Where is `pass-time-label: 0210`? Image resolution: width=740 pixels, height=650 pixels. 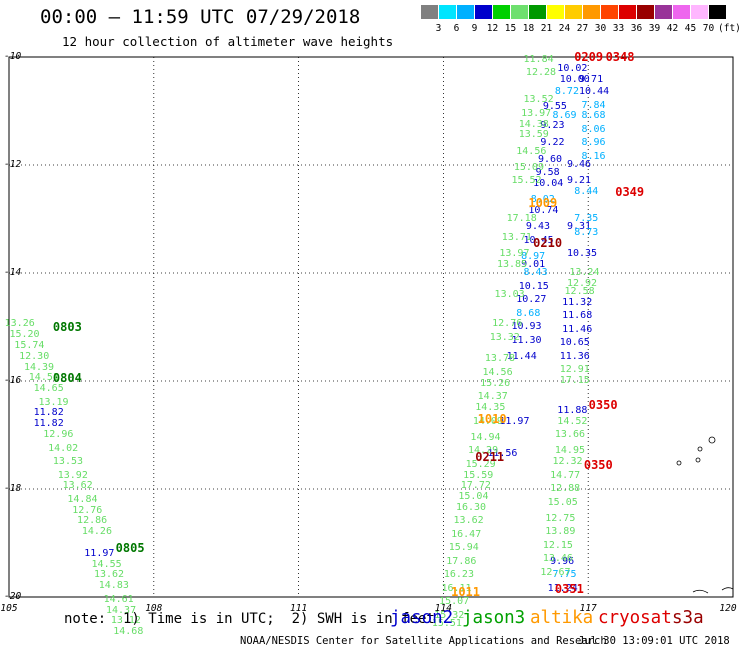 pass-time-label: 0210 is located at coordinates (548, 243).